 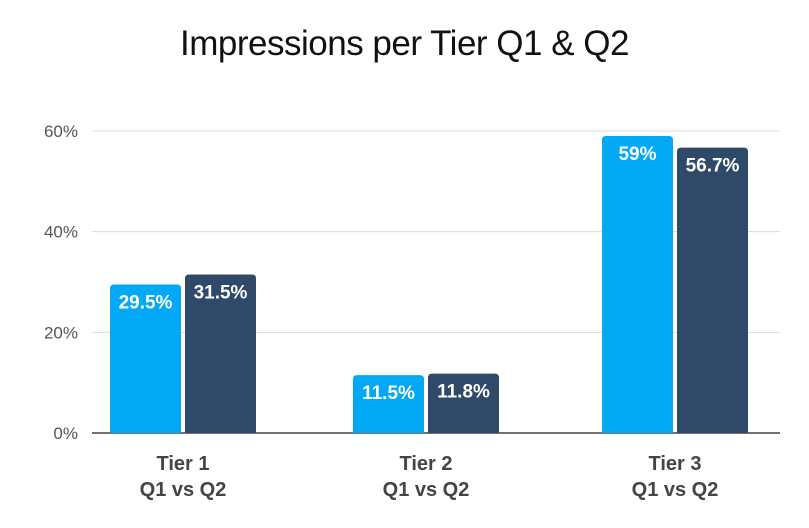 What do you see at coordinates (404, 43) in the screenshot?
I see `chart-title: Impressions per Tier Q1 & Q2` at bounding box center [404, 43].